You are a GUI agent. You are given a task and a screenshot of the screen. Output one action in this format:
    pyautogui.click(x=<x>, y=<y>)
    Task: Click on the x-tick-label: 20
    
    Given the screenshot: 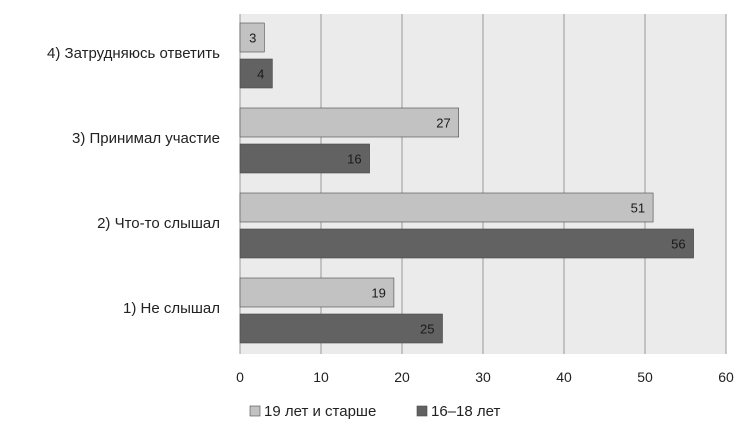 What is the action you would take?
    pyautogui.click(x=402, y=377)
    